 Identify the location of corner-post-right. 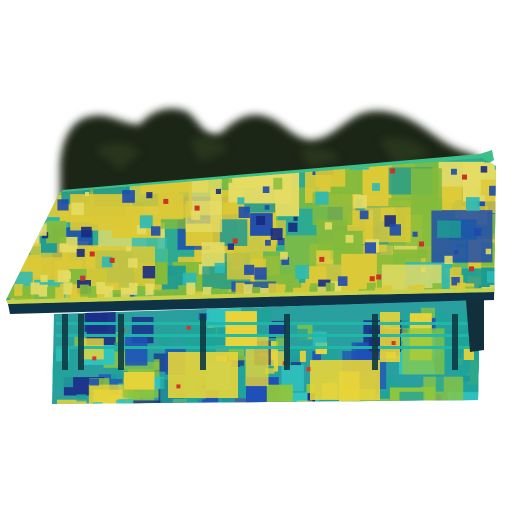
(475, 325).